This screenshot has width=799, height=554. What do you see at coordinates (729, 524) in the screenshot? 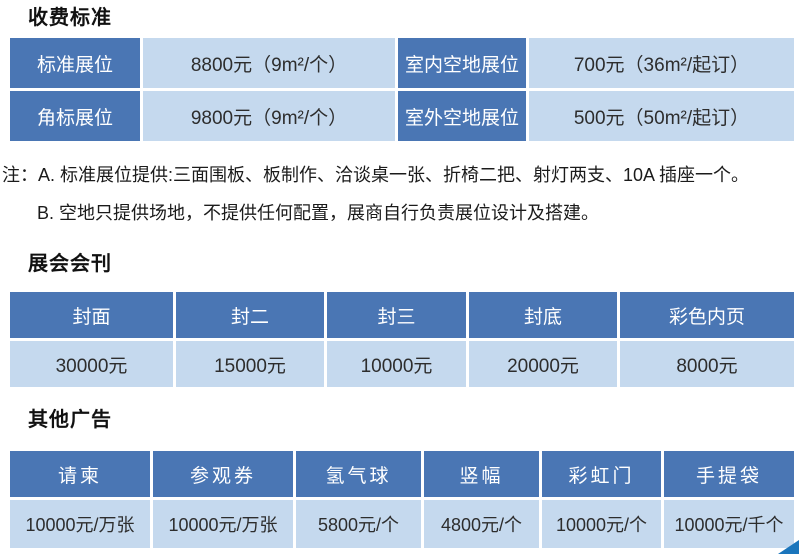
I see `ads-value-cell: 10000元/千个` at bounding box center [729, 524].